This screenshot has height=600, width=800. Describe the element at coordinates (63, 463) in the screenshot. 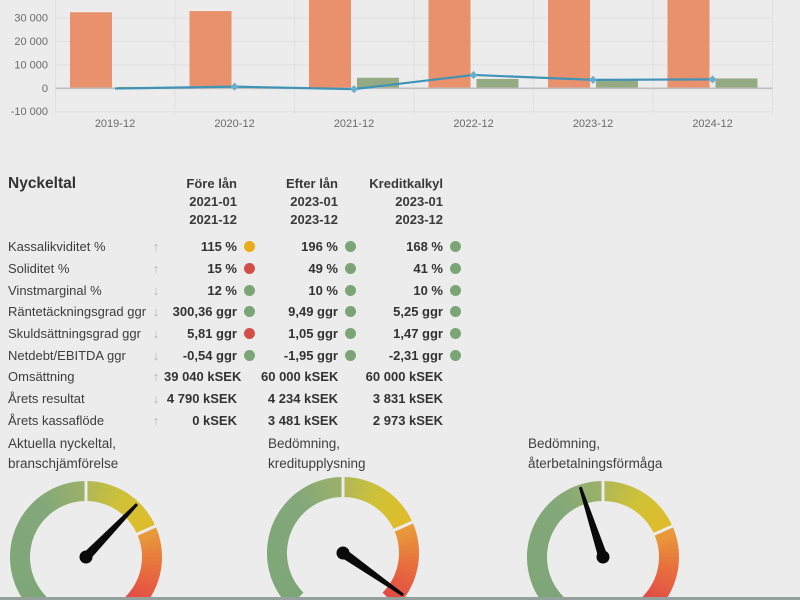

I see `gauge-title-line2: branschjämförelse` at that location.